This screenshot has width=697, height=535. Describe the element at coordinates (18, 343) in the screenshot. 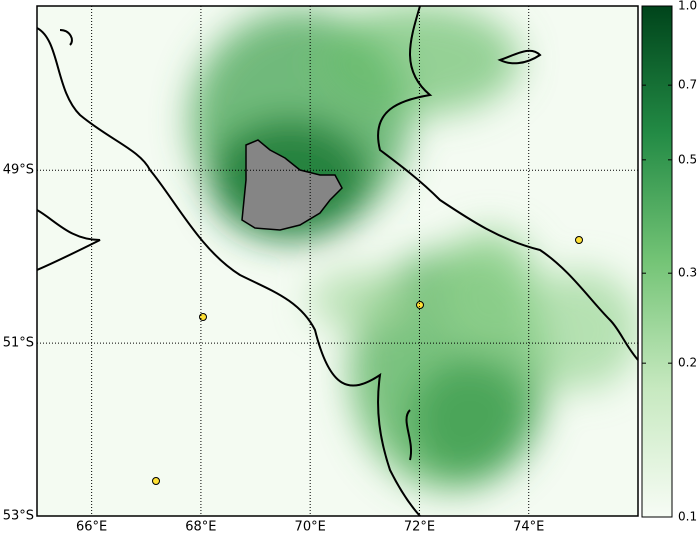

I see `y-tick-label: 51°S` at that location.